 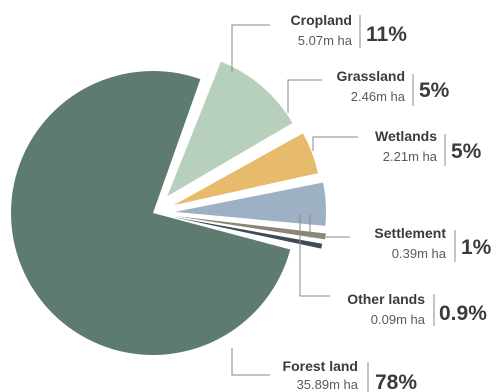 What do you see at coordinates (371, 76) in the screenshot?
I see `label-name-grassland: Grassland` at bounding box center [371, 76].